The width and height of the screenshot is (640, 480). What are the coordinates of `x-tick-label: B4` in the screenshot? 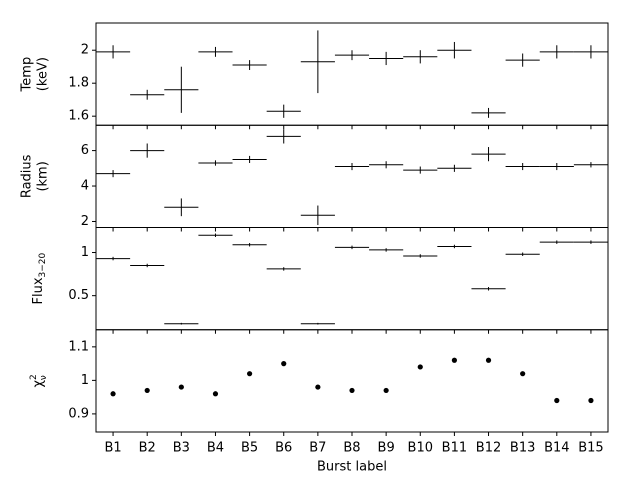 It's located at (215, 448).